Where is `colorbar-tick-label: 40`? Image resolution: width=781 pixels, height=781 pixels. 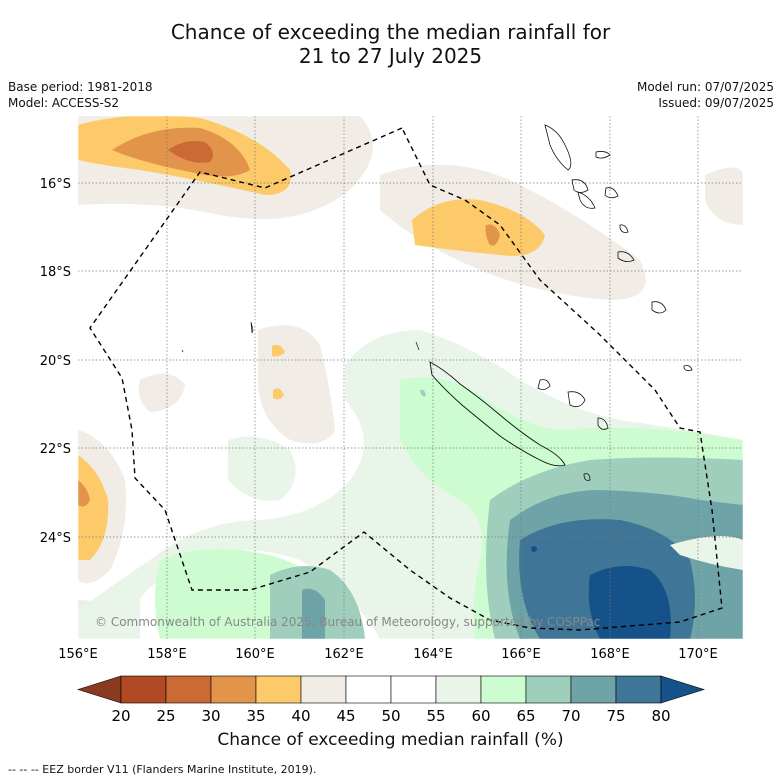
colorbar-tick-label: 40 is located at coordinates (300, 716).